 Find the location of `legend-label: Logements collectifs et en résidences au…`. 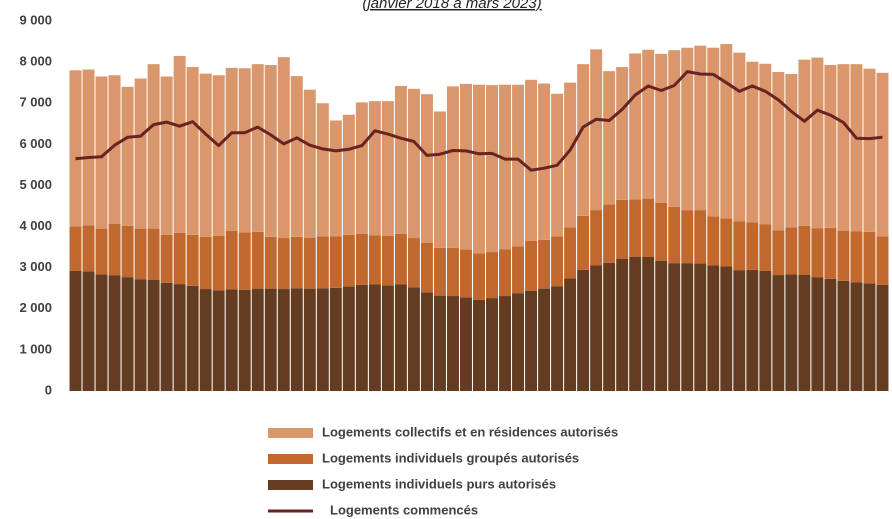

legend-label: Logements collectifs et en résidences au… is located at coordinates (470, 431).